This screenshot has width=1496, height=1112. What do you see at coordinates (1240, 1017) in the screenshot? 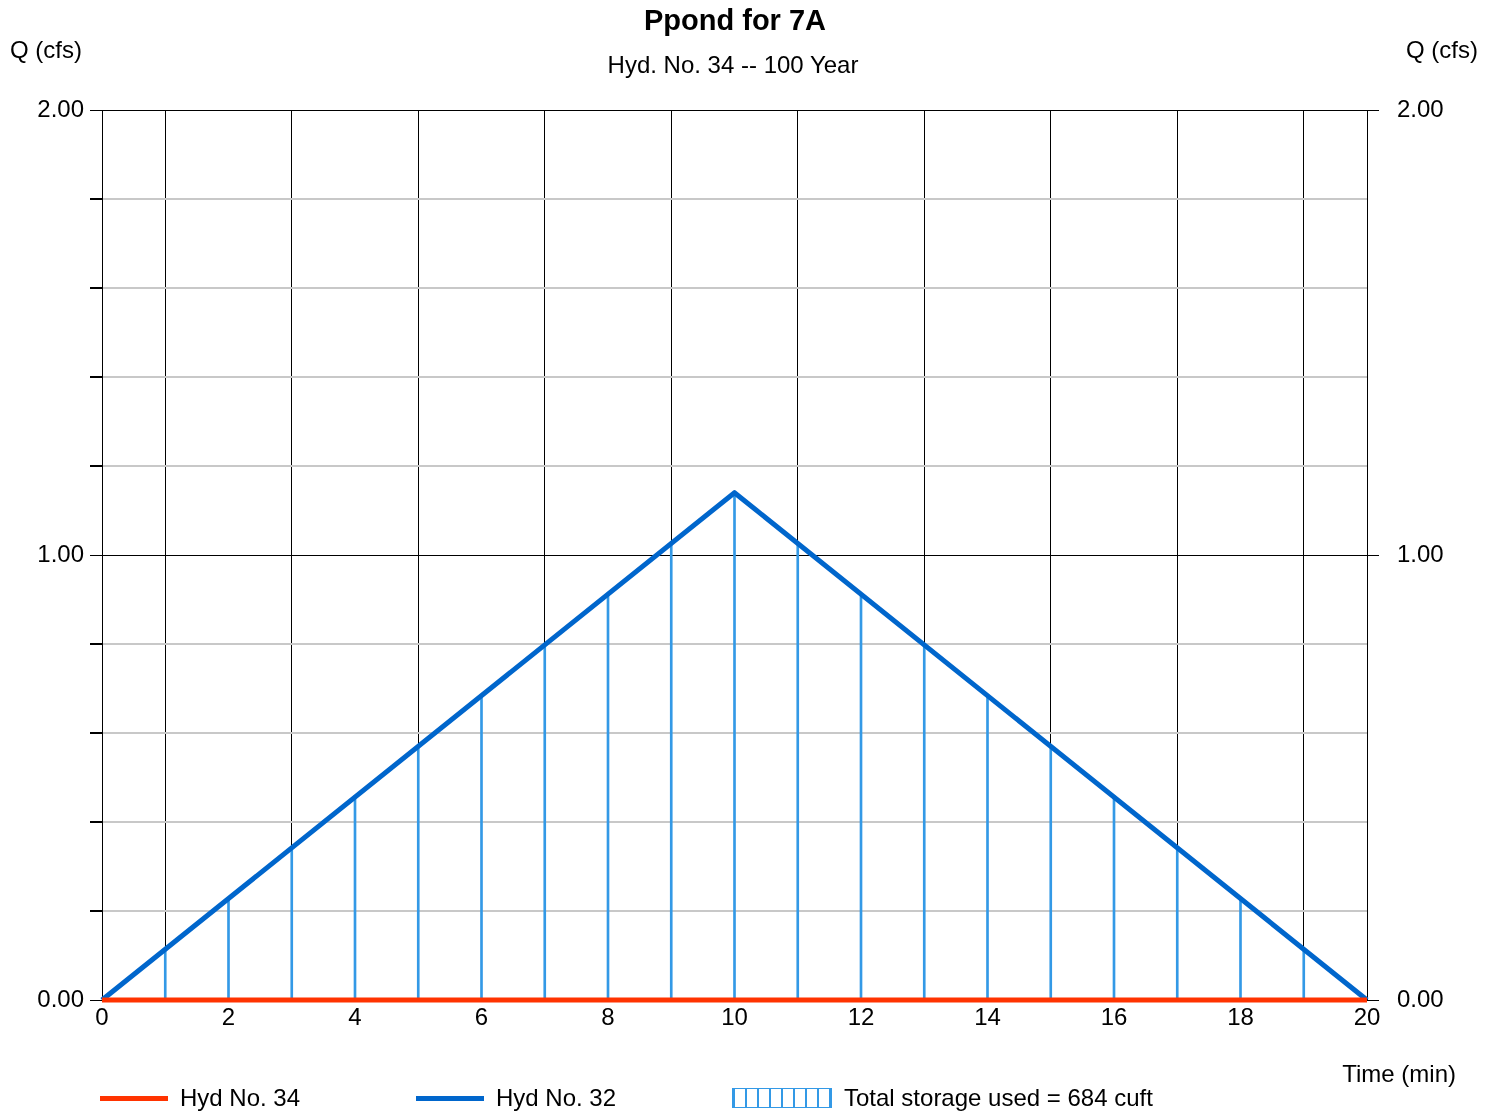
I see `x-tick-label: 18` at bounding box center [1240, 1017].